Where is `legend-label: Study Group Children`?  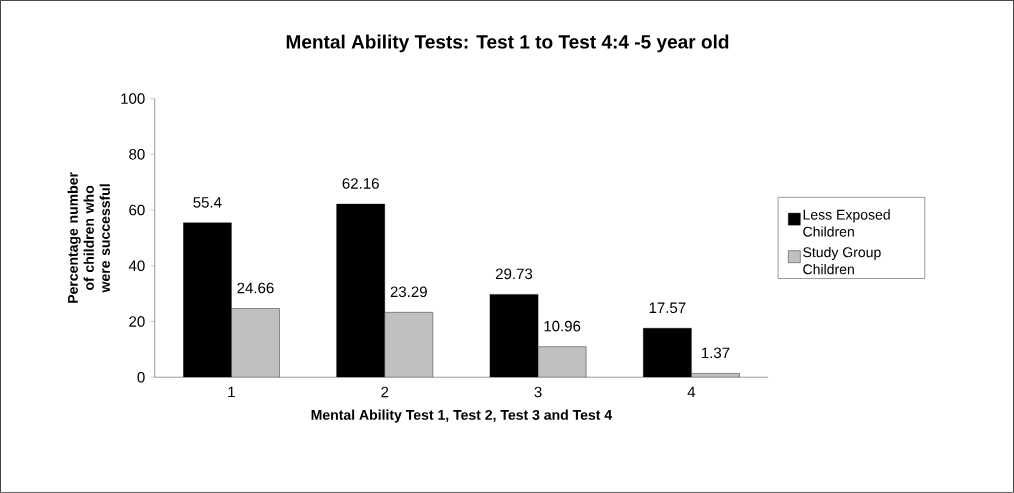 legend-label: Study Group Children is located at coordinates (842, 260).